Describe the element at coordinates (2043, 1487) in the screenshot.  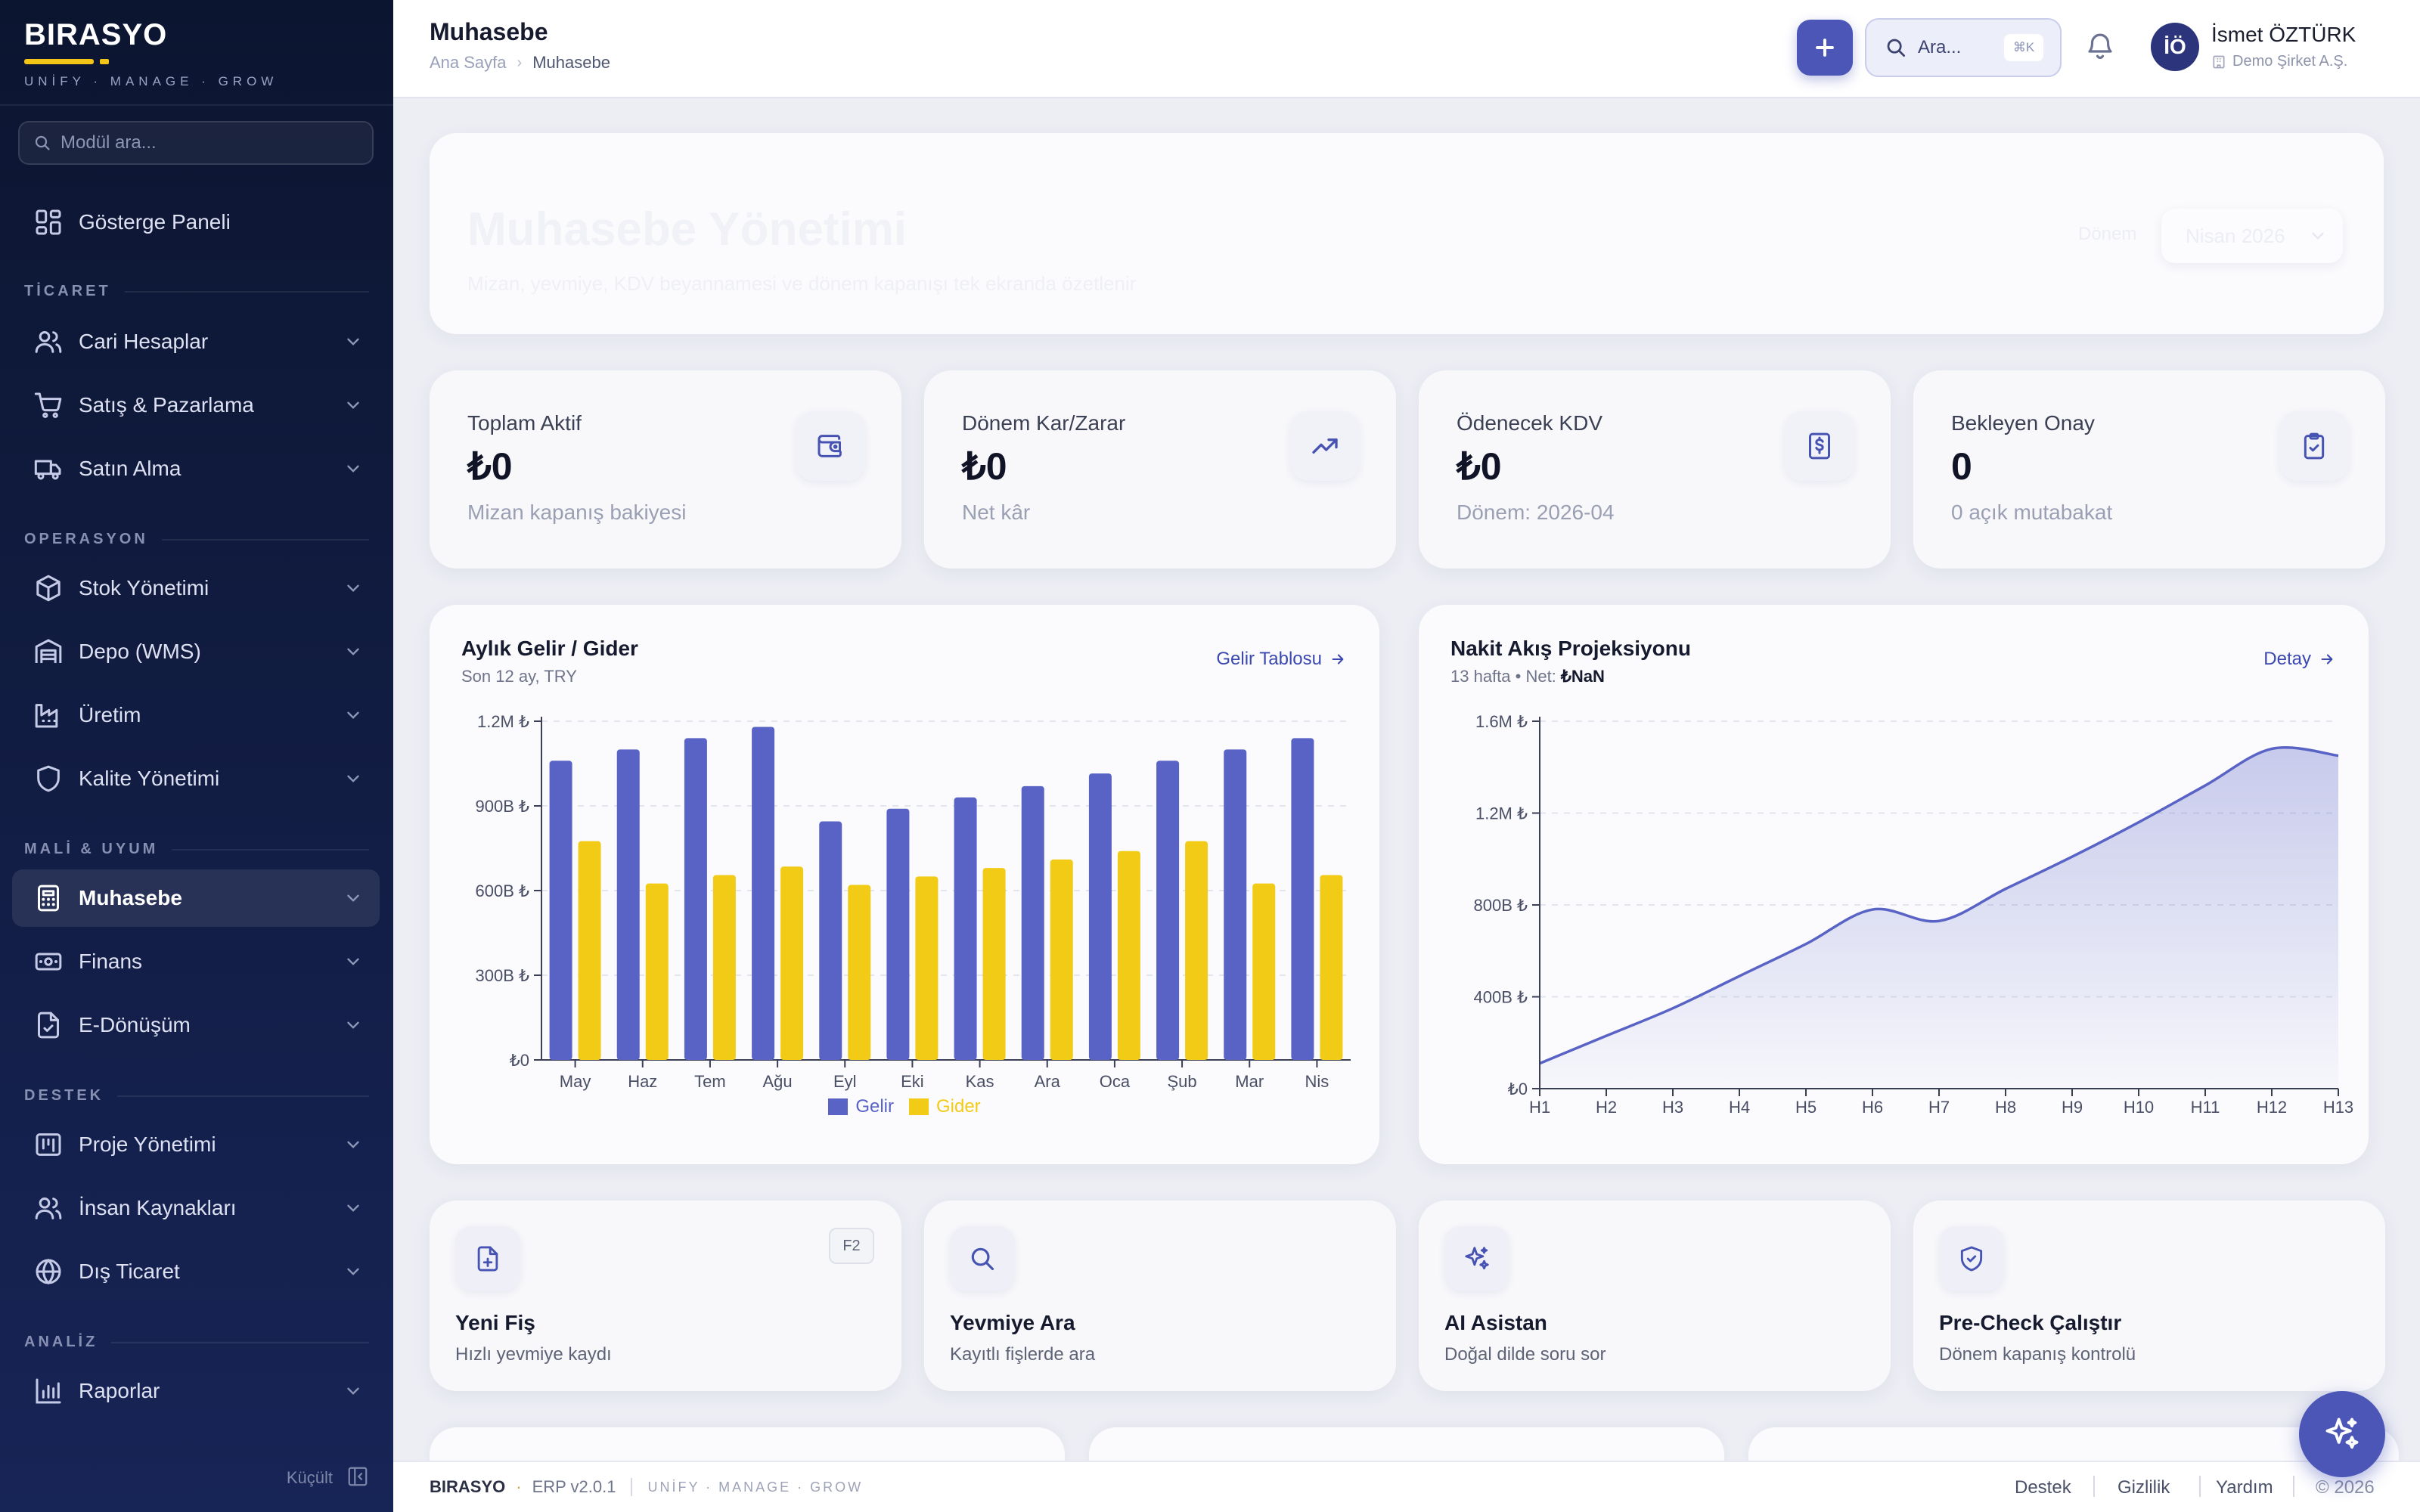
I see `footer-link-destek: Destek` at that location.